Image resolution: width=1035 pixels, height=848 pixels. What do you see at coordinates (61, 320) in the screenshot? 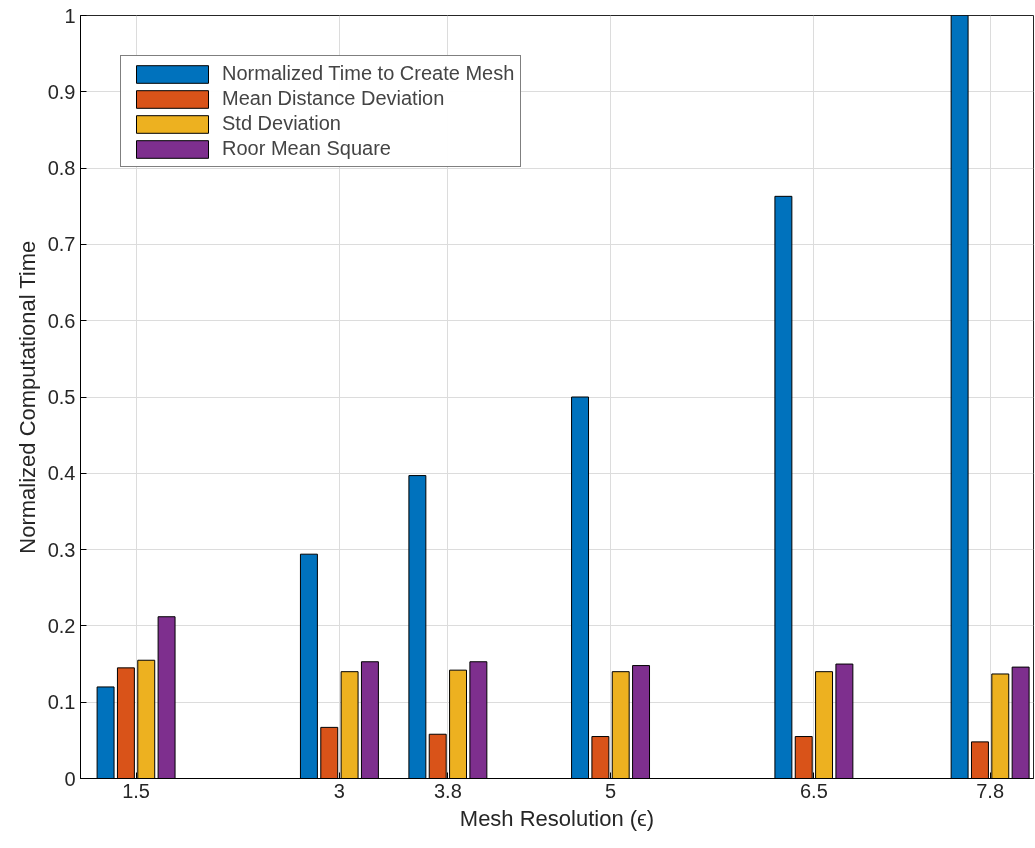
I see `y-tick-label: 0.6` at bounding box center [61, 320].